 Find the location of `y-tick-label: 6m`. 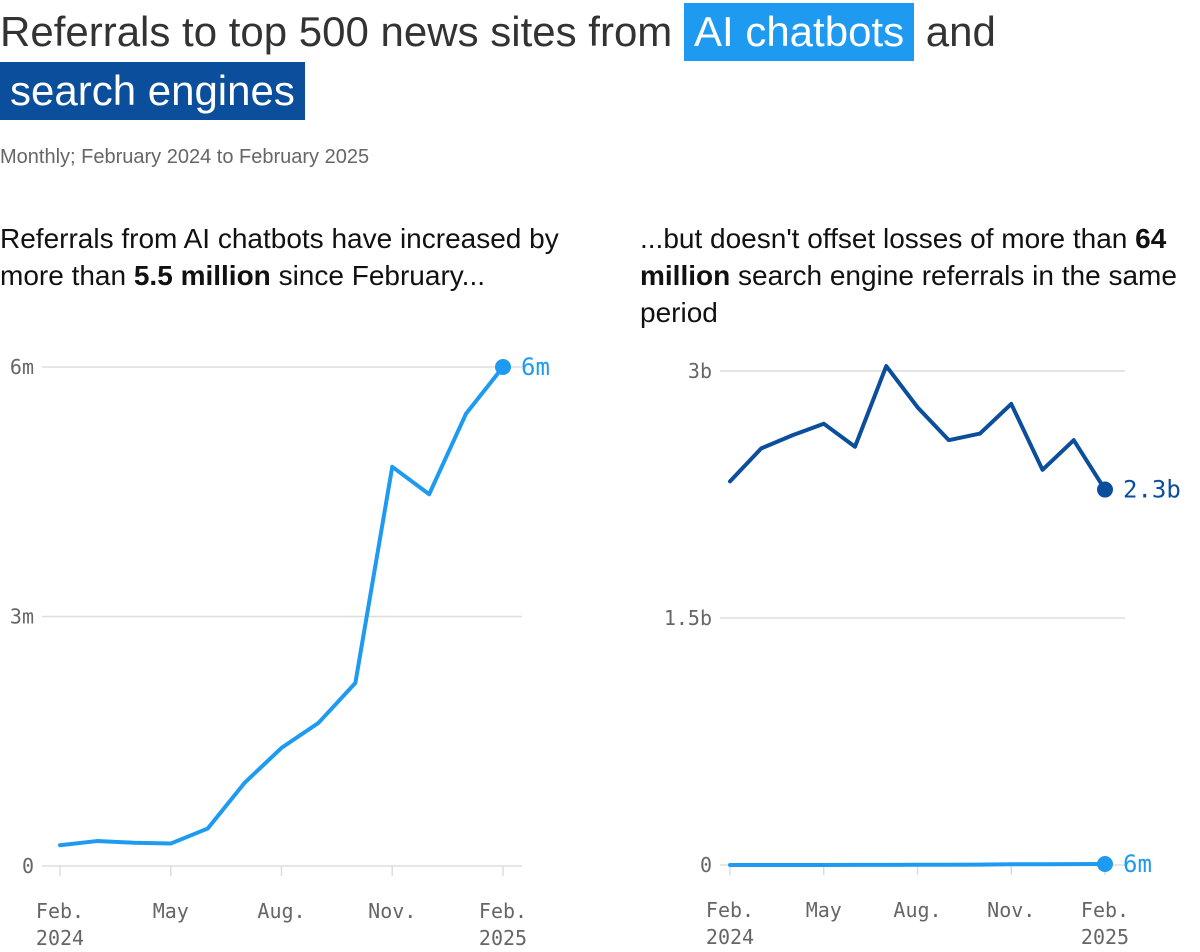

y-tick-label: 6m is located at coordinates (22, 367).